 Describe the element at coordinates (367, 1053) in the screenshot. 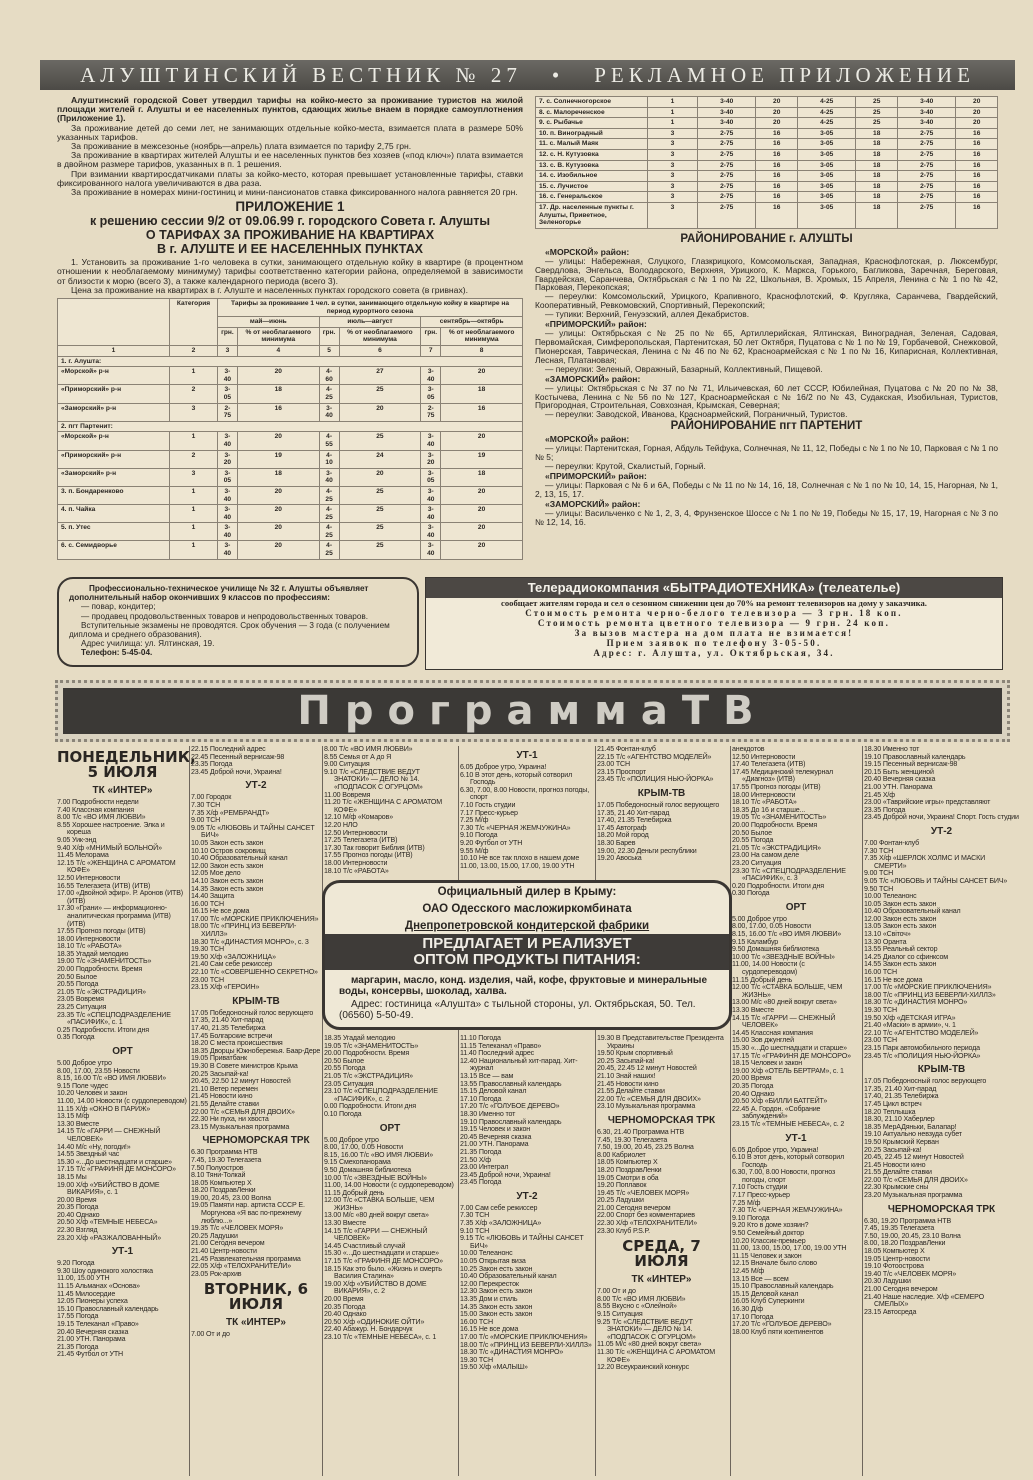

I see `program-listing: 20.00 Подробности. Время` at that location.